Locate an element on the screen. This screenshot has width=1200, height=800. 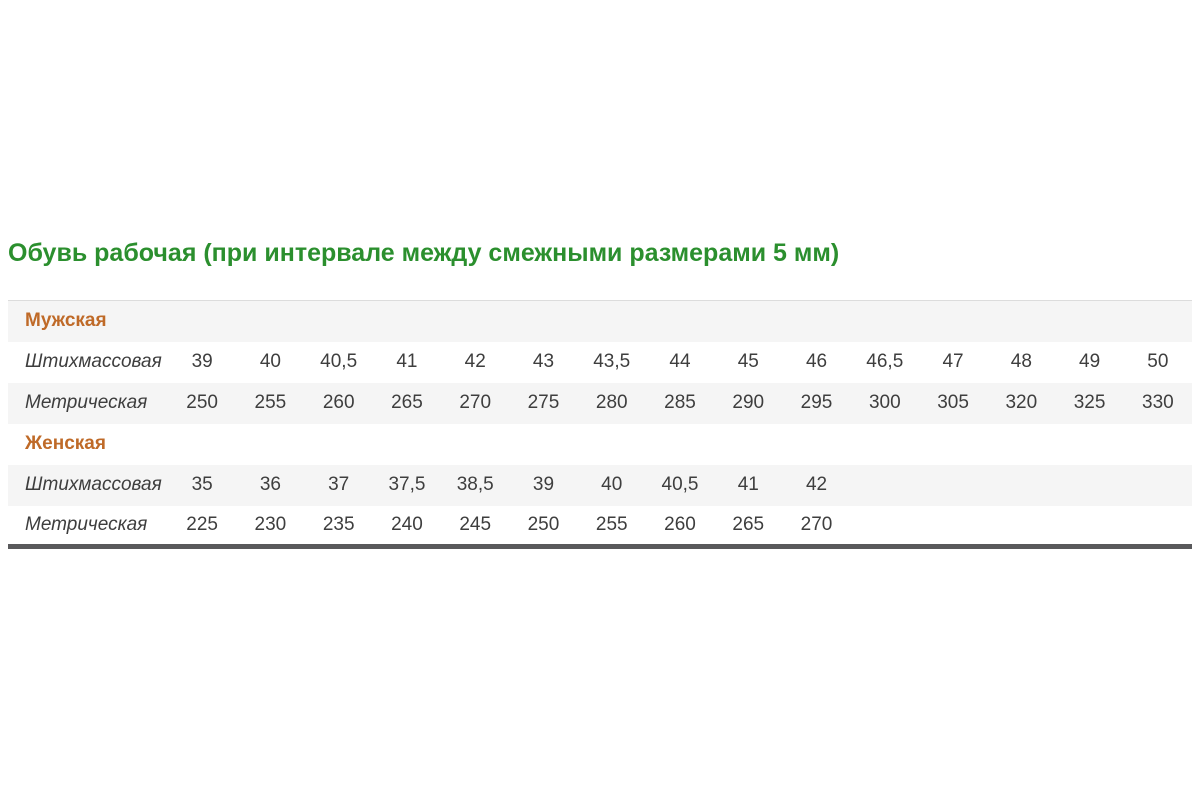
size-value-cell: 295 is located at coordinates (816, 402).